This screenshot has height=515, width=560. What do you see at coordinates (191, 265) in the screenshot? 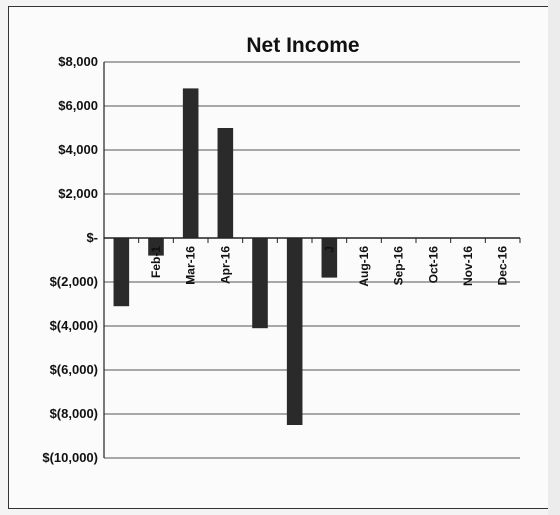
I see `x-tick-label: Mar-16` at bounding box center [191, 265].